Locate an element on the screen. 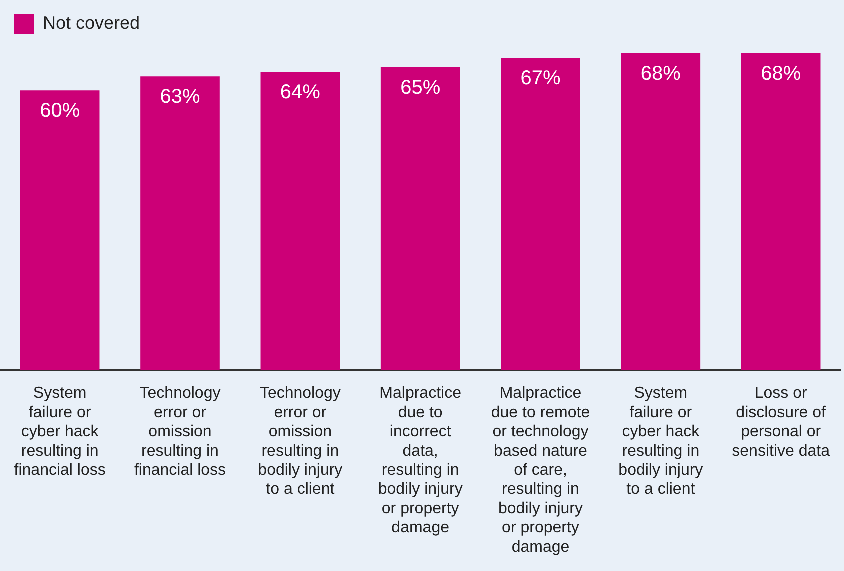 The width and height of the screenshot is (844, 571). data-label: 64% is located at coordinates (300, 92).